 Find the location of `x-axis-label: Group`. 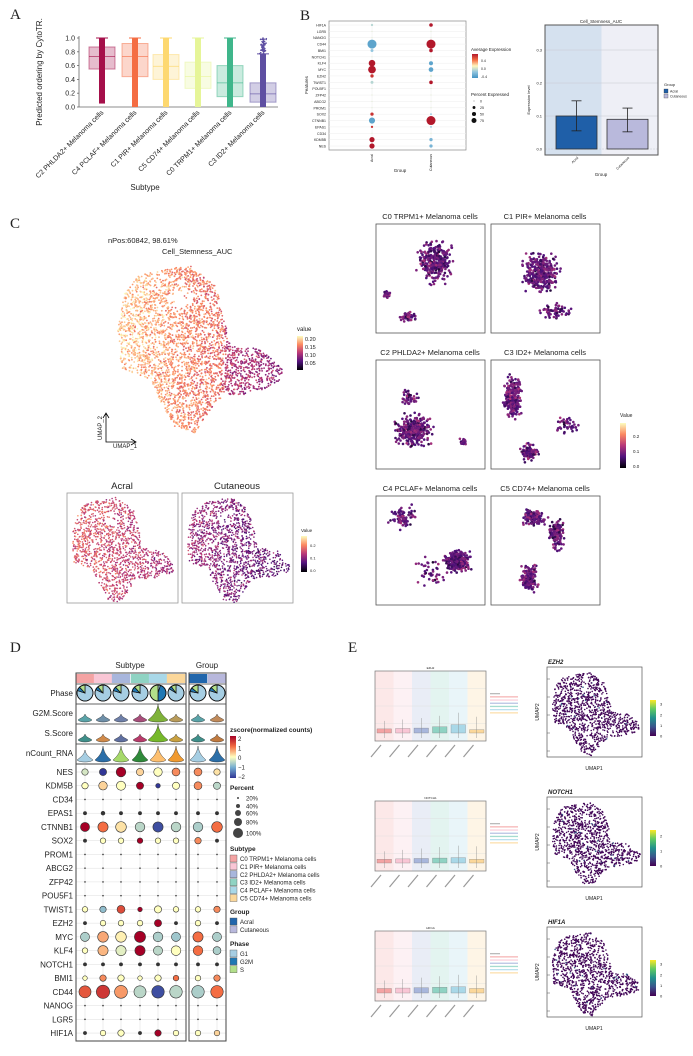

x-axis-label: Group is located at coordinates (400, 170).